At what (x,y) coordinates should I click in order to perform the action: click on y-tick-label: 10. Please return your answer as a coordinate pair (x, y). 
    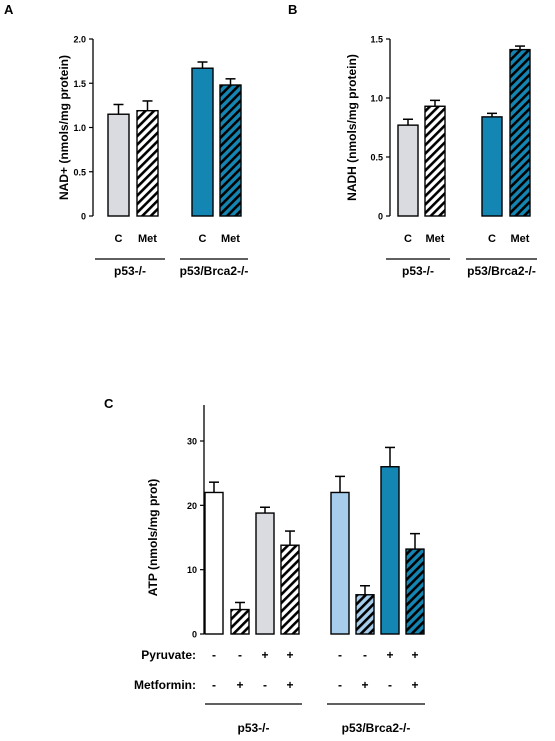
    Looking at the image, I should click on (192, 570).